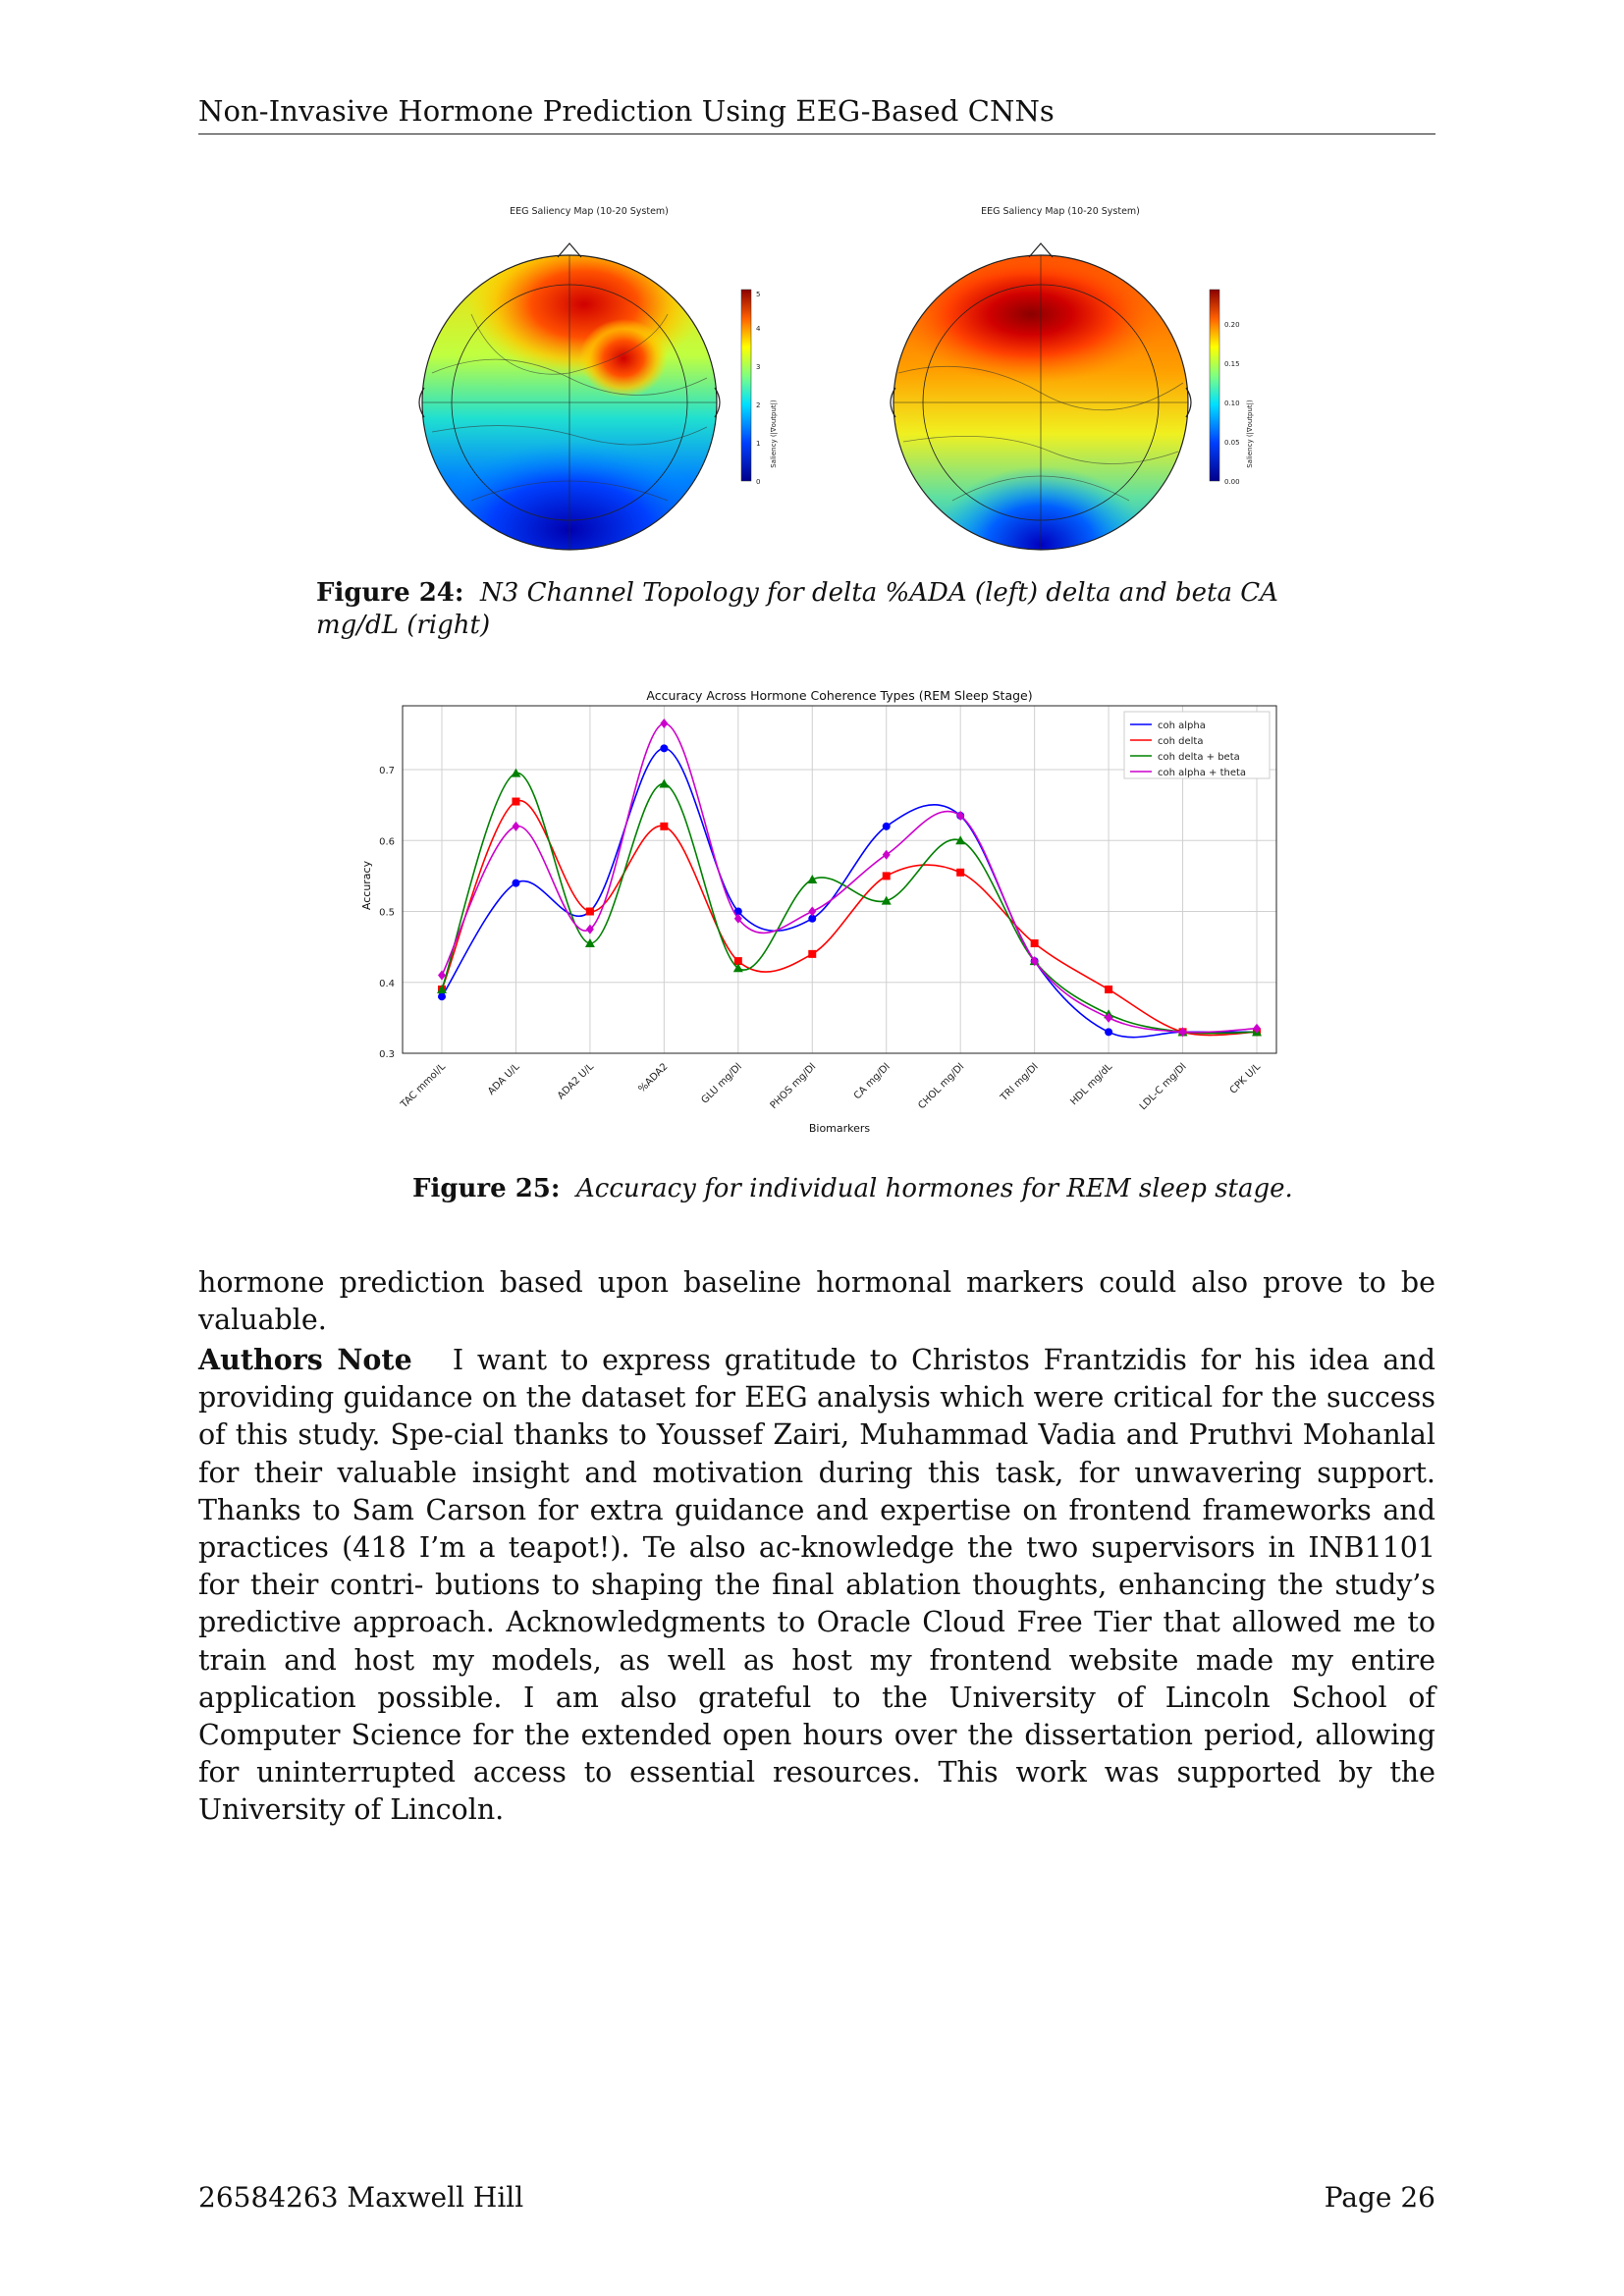 This screenshot has height=2296, width=1624. I want to click on authors-note-heading: Authors Note, so click(305, 1359).